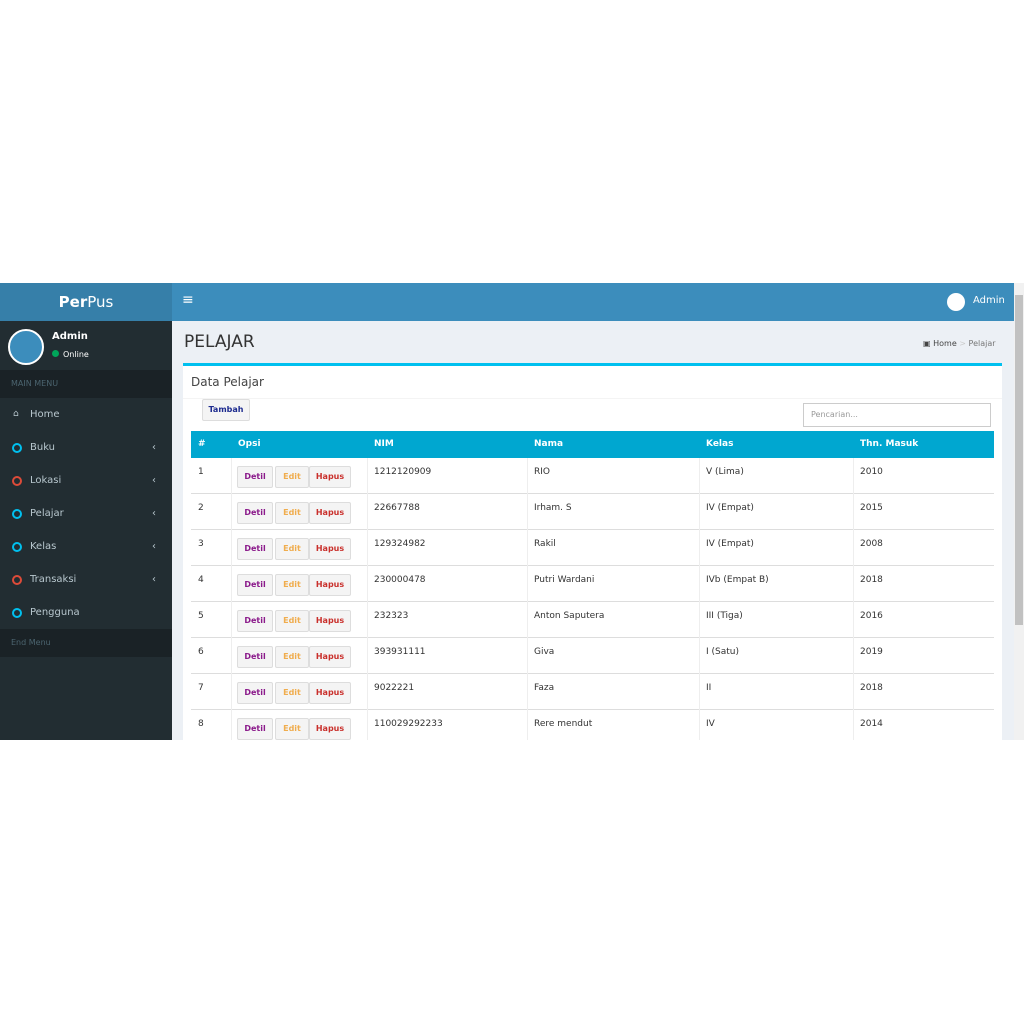 This screenshot has height=1024, width=1024. What do you see at coordinates (201, 544) in the screenshot?
I see `table-cell: 3` at bounding box center [201, 544].